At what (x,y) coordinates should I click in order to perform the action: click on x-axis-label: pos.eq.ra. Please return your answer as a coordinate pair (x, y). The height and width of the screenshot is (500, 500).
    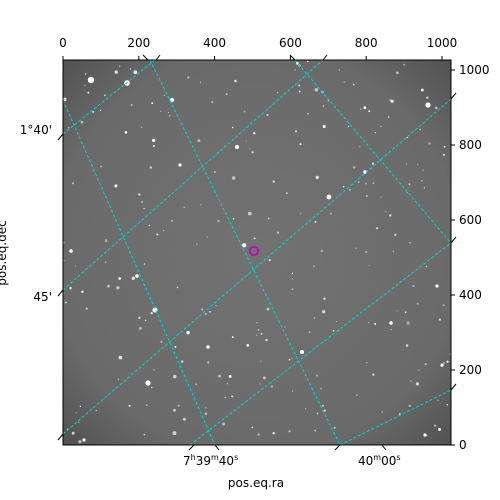
    Looking at the image, I should click on (256, 483).